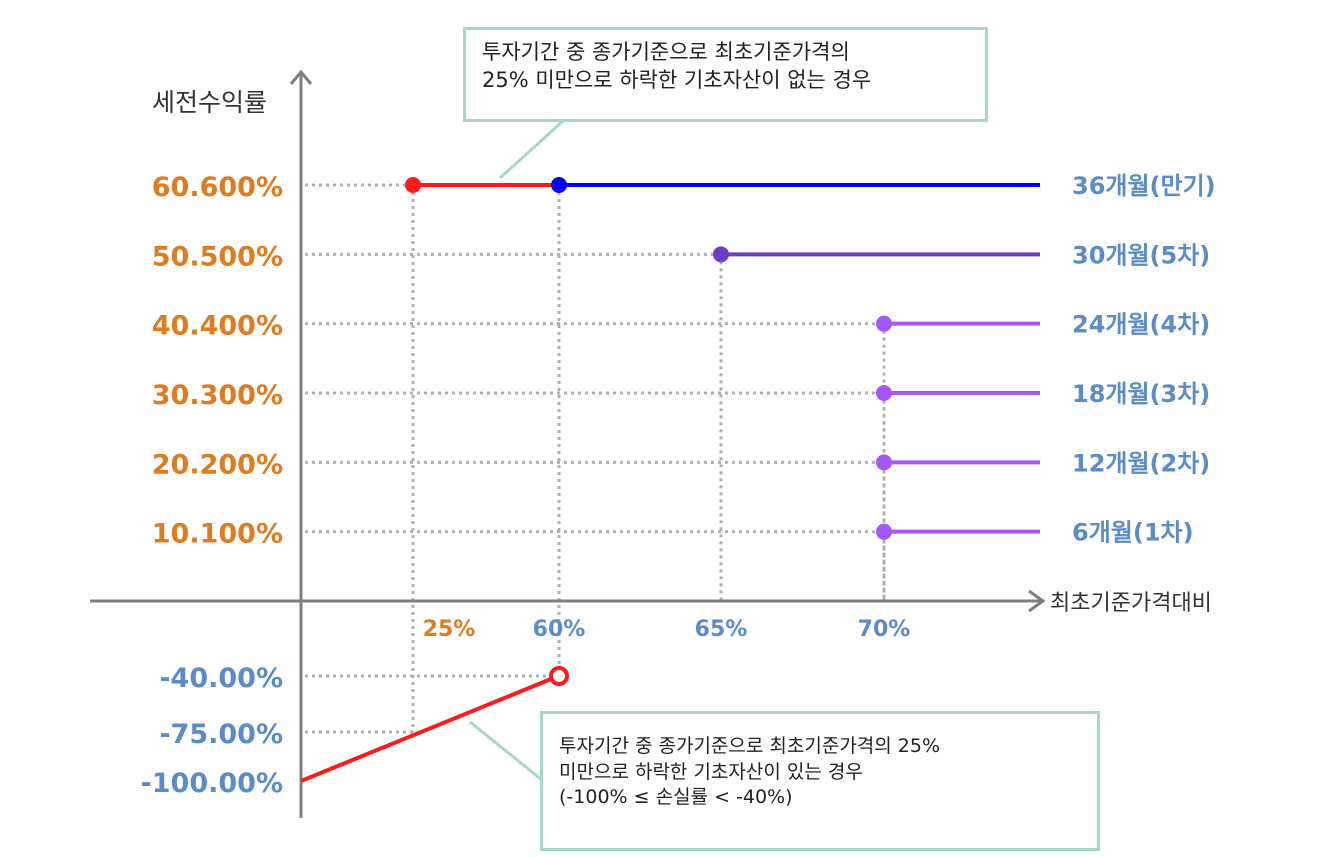 Image resolution: width=1324 pixels, height=857 pixels. Describe the element at coordinates (217, 464) in the screenshot. I see `y-tick-label: 20.200%` at that location.